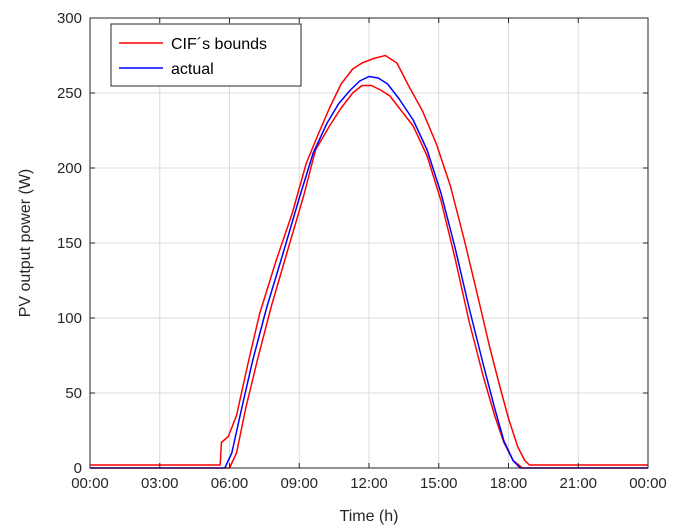 This screenshot has height=529, width=688. I want to click on y-tick-label: 50, so click(73, 393).